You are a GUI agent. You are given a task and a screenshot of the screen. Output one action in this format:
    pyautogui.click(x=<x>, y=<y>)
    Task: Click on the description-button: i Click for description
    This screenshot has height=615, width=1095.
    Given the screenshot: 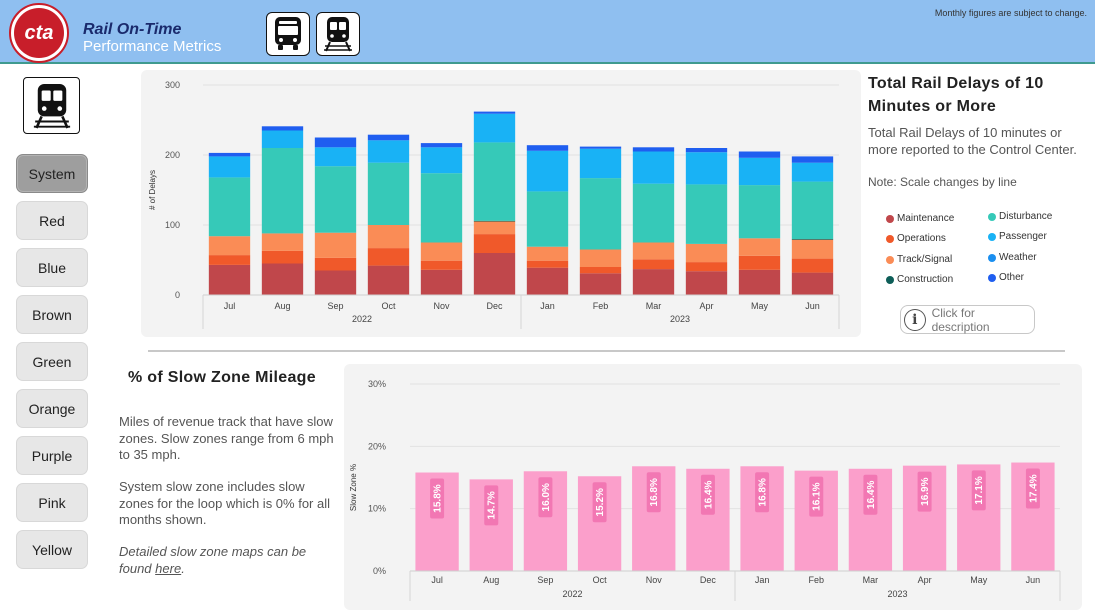 What is the action you would take?
    pyautogui.click(x=967, y=319)
    